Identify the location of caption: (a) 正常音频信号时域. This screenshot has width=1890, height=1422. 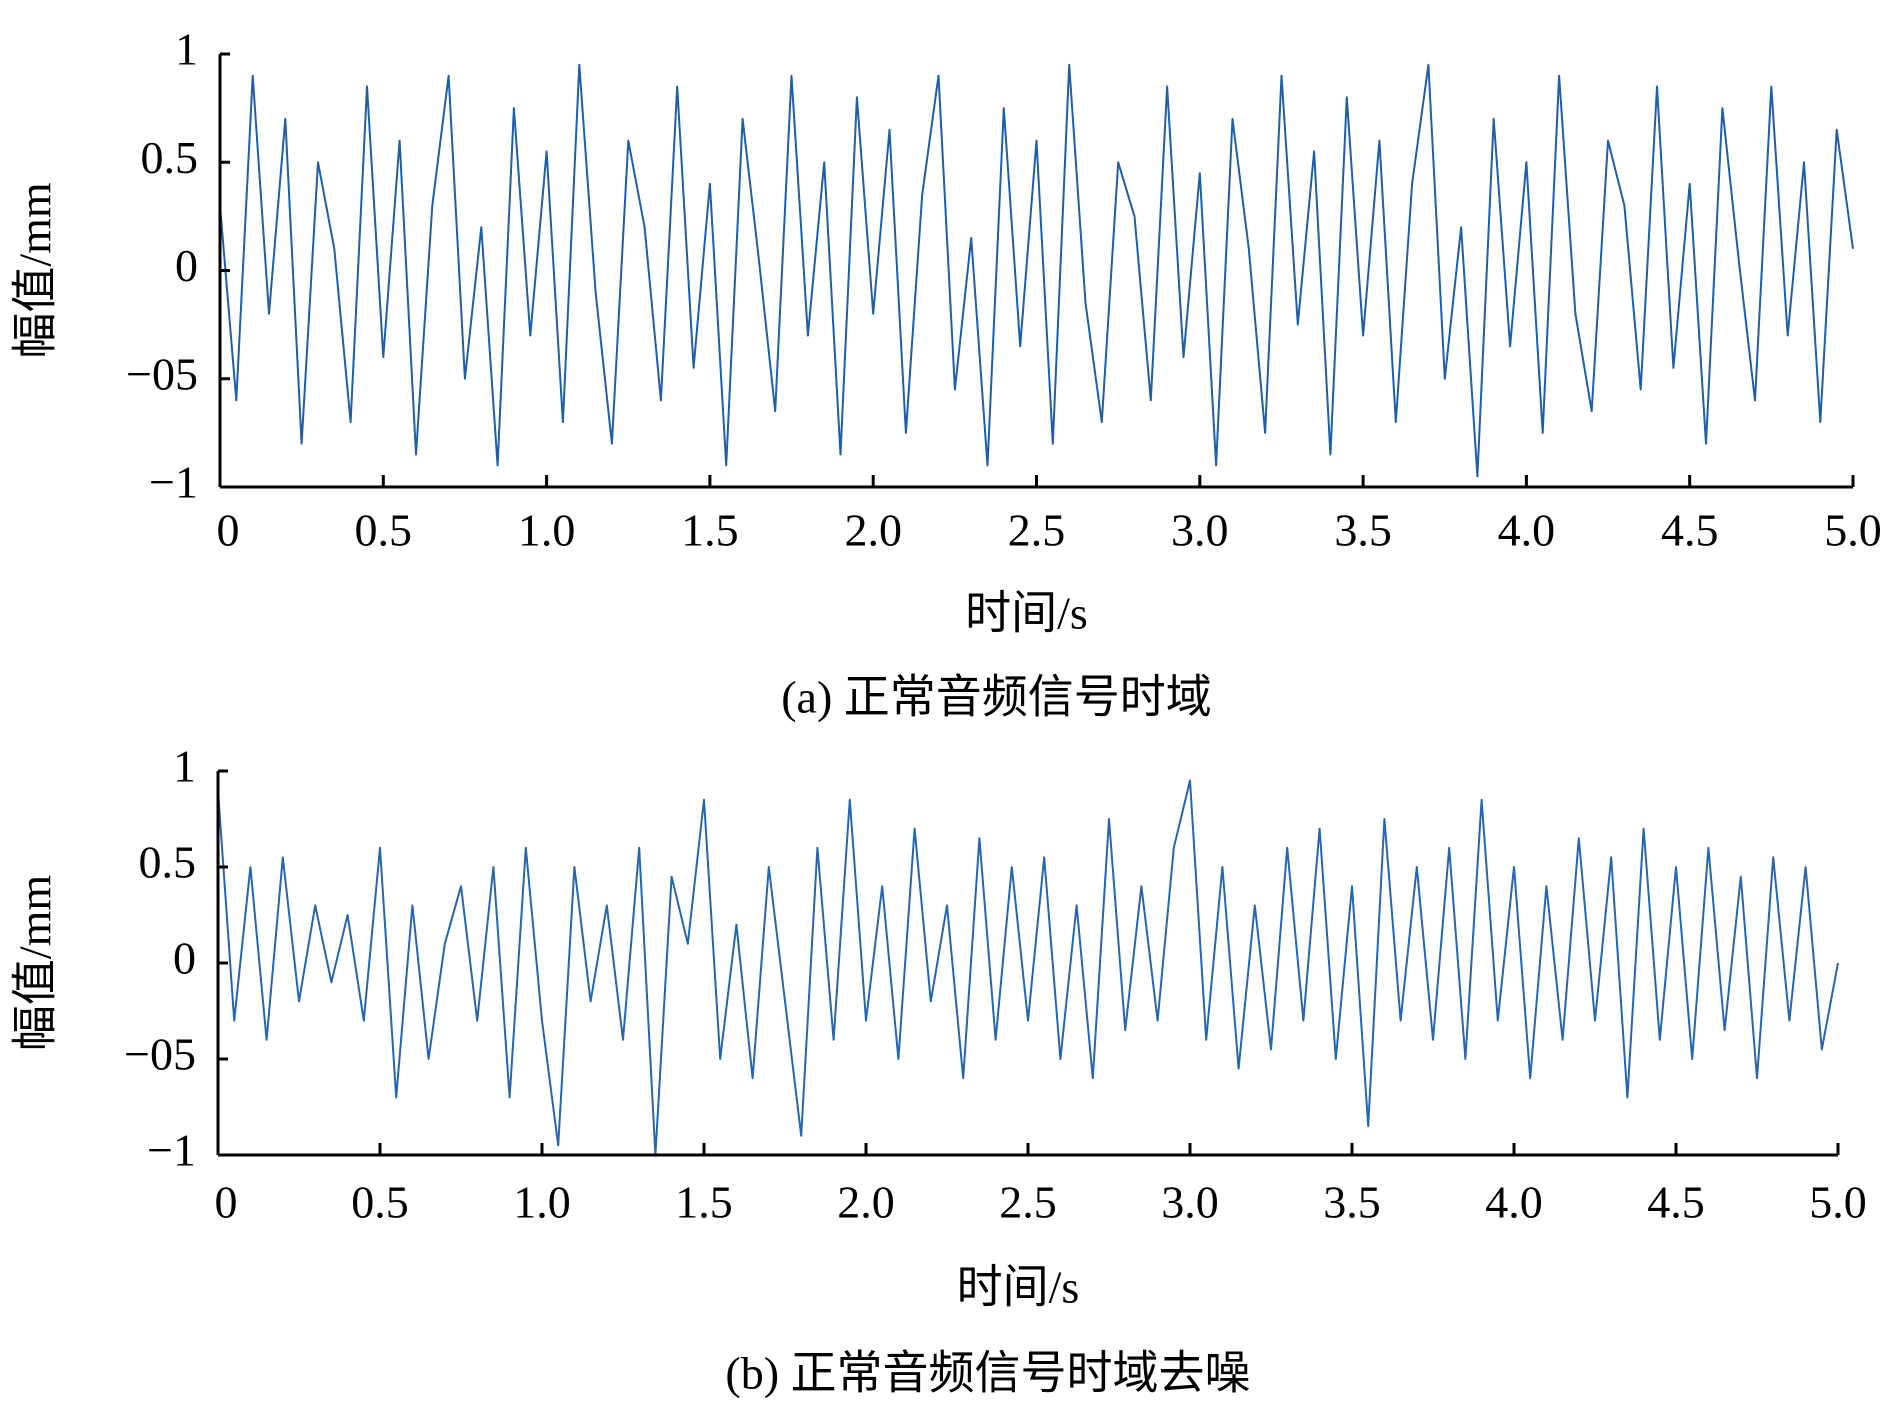
(996, 697).